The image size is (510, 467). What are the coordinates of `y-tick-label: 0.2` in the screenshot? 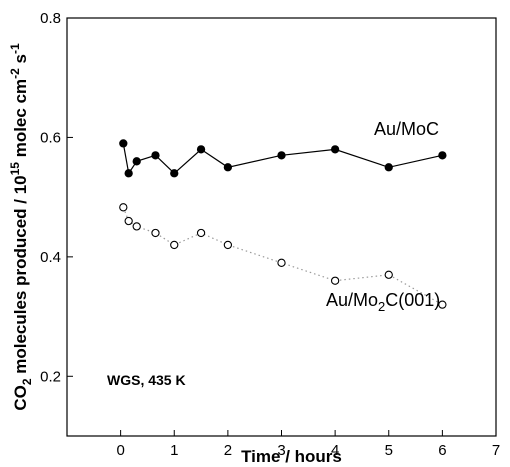 It's located at (50, 376).